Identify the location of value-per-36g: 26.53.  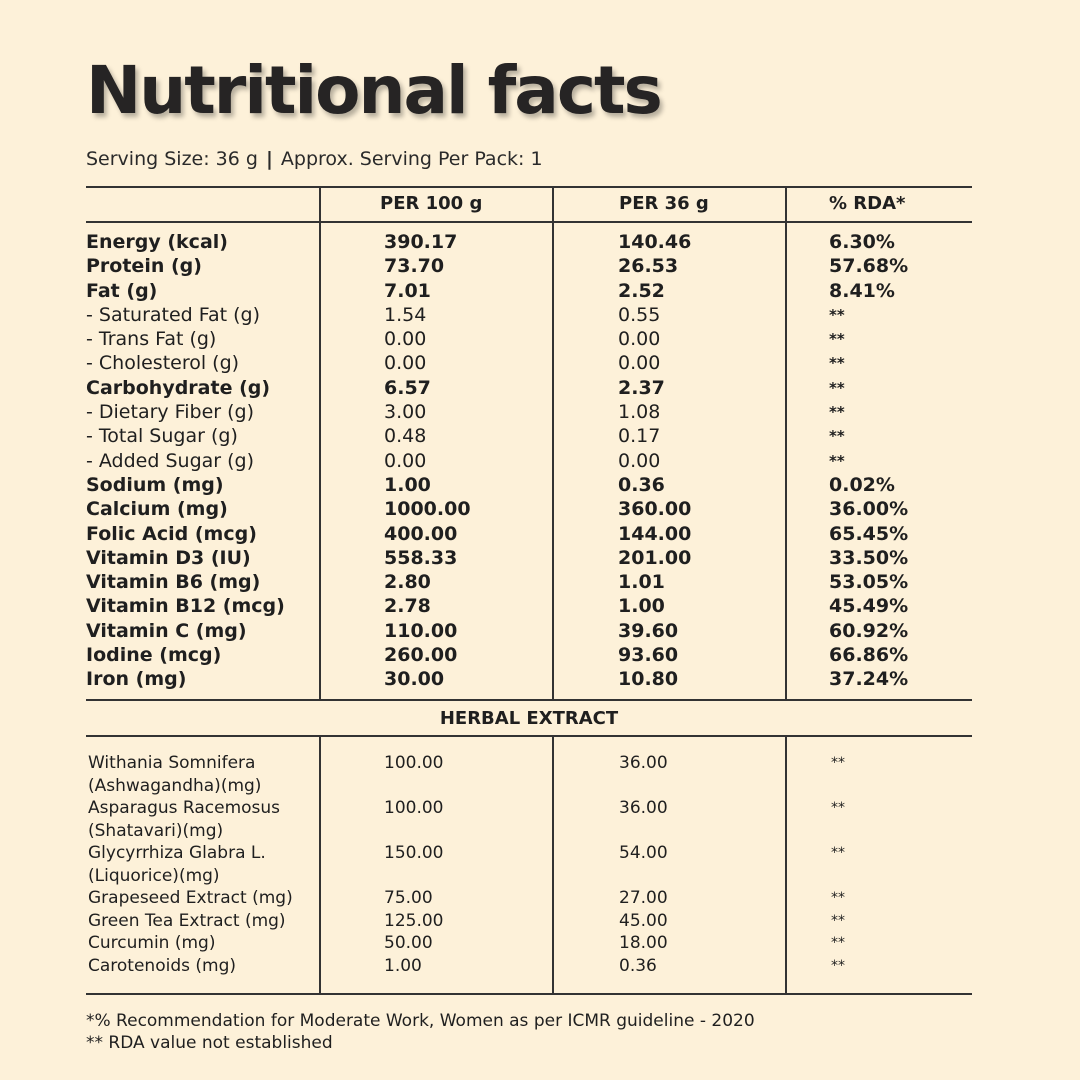
(648, 266).